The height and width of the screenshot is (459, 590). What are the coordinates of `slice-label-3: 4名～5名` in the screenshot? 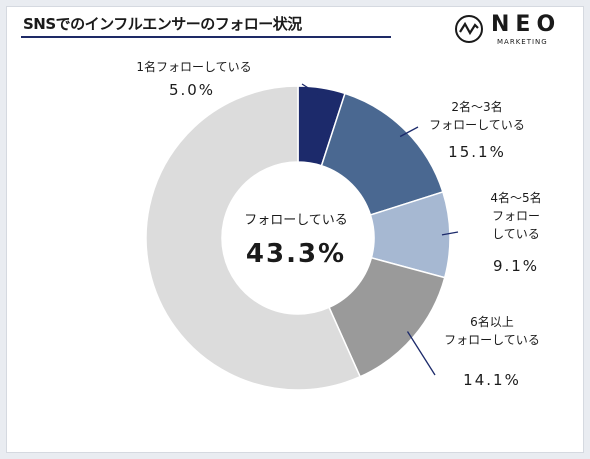 It's located at (515, 197).